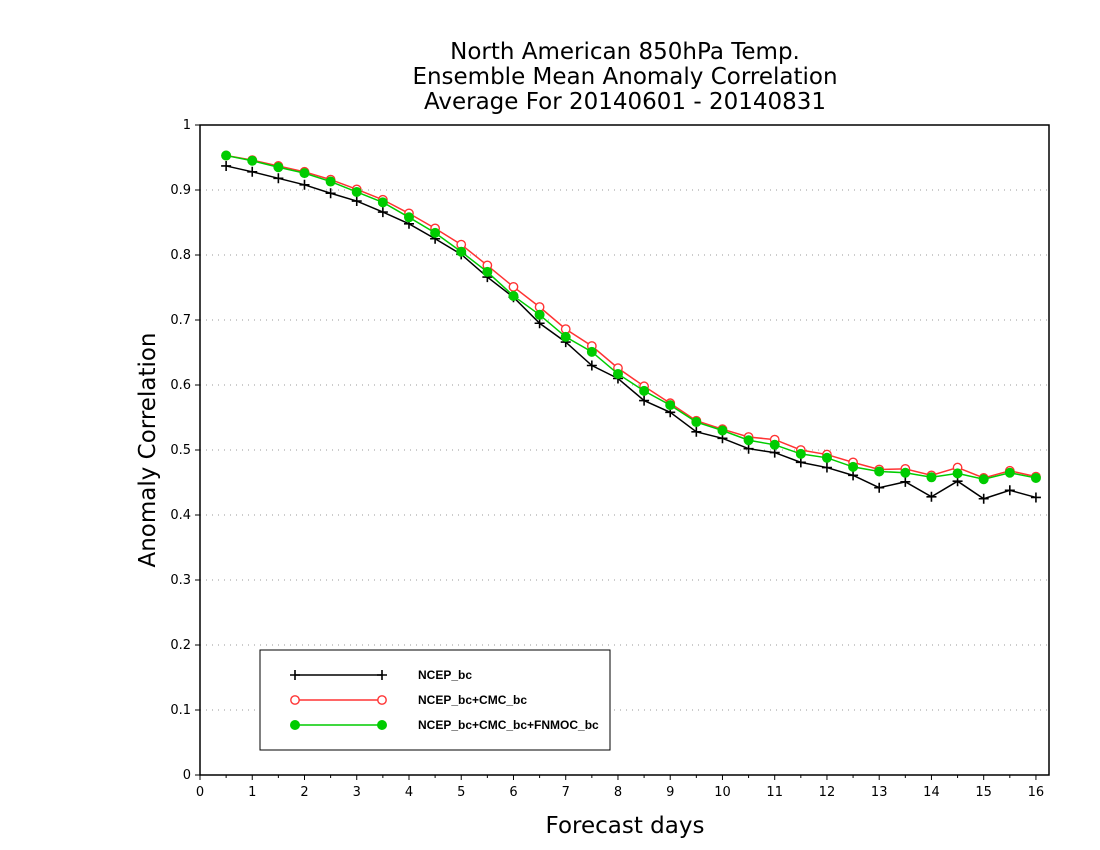  Describe the element at coordinates (180, 710) in the screenshot. I see `y-tick-label: 0.1` at that location.